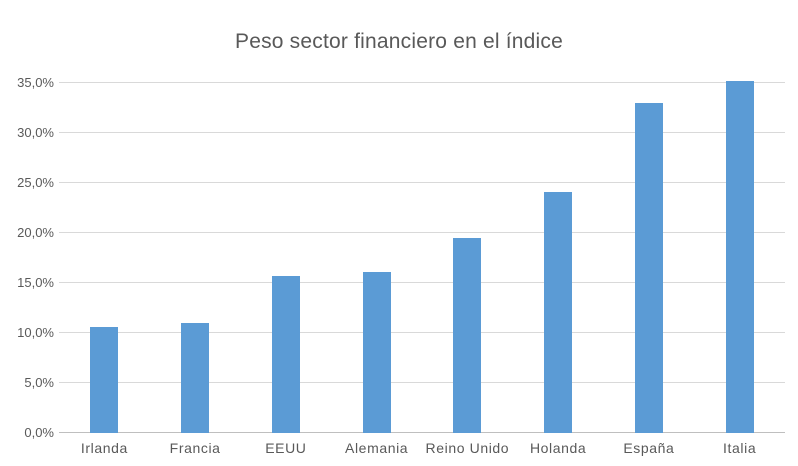  Describe the element at coordinates (35, 282) in the screenshot. I see `y-tick-label: 15,0%` at that location.